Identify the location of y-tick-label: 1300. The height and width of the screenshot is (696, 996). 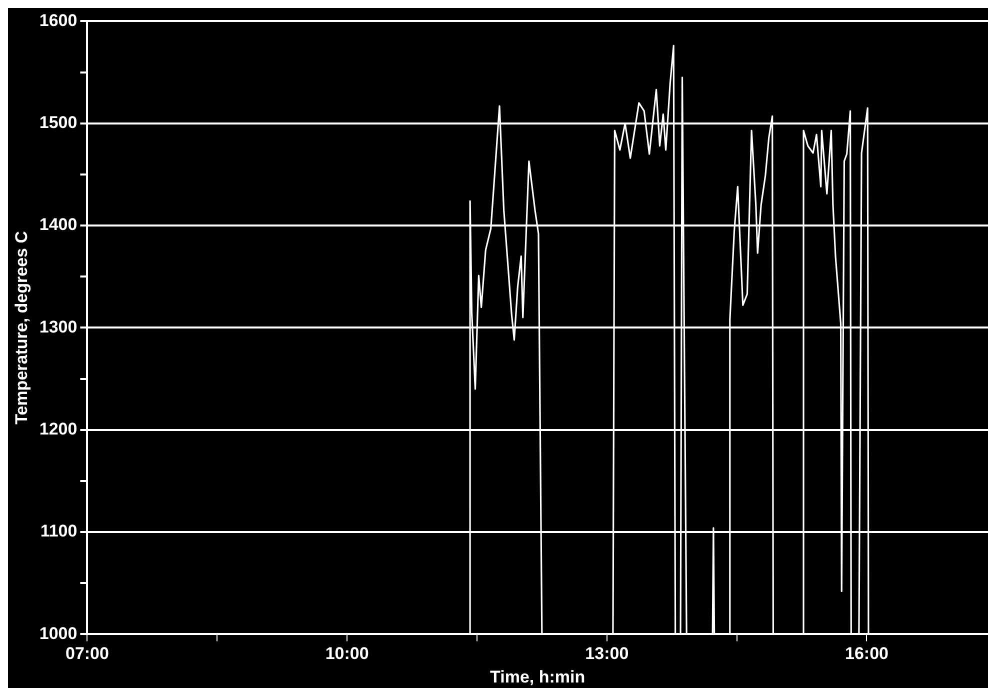
(58, 326).